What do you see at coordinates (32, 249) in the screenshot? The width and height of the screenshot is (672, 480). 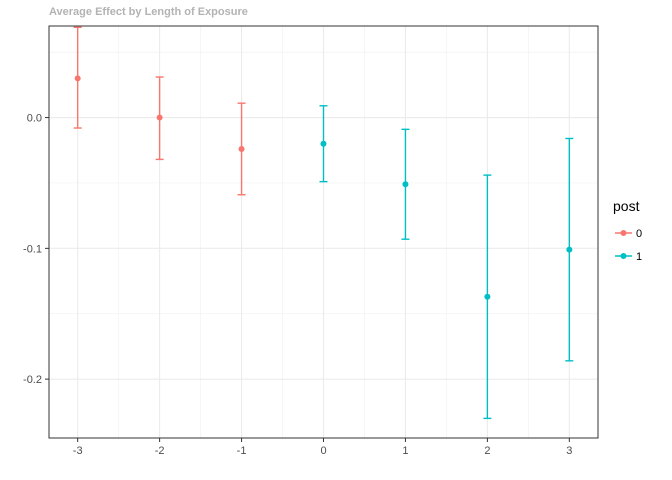 I see `y-tick-label: -0.1` at bounding box center [32, 249].